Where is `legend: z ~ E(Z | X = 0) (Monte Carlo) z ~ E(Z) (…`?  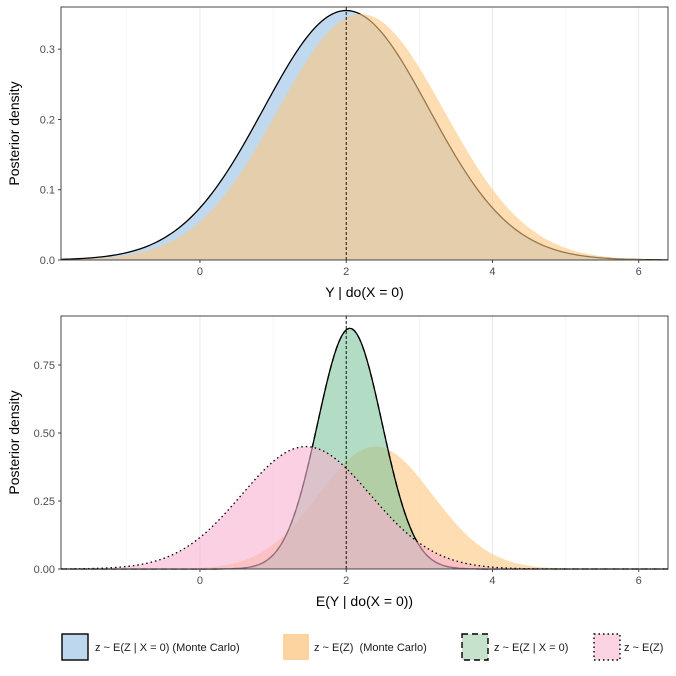 legend: z ~ E(Z | X = 0) (Monte Carlo) z ~ E(Z) (… is located at coordinates (362, 647).